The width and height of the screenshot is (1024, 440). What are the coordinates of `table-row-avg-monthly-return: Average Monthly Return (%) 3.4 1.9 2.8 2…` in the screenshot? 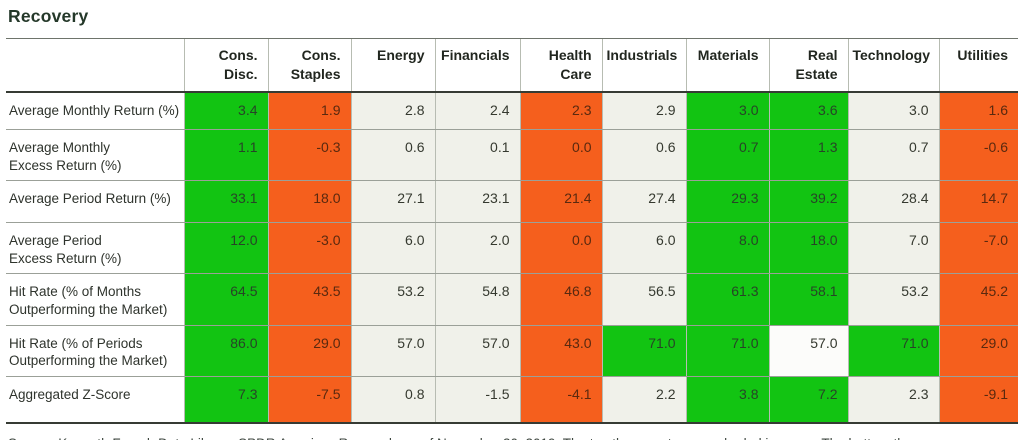 It's located at (512, 111).